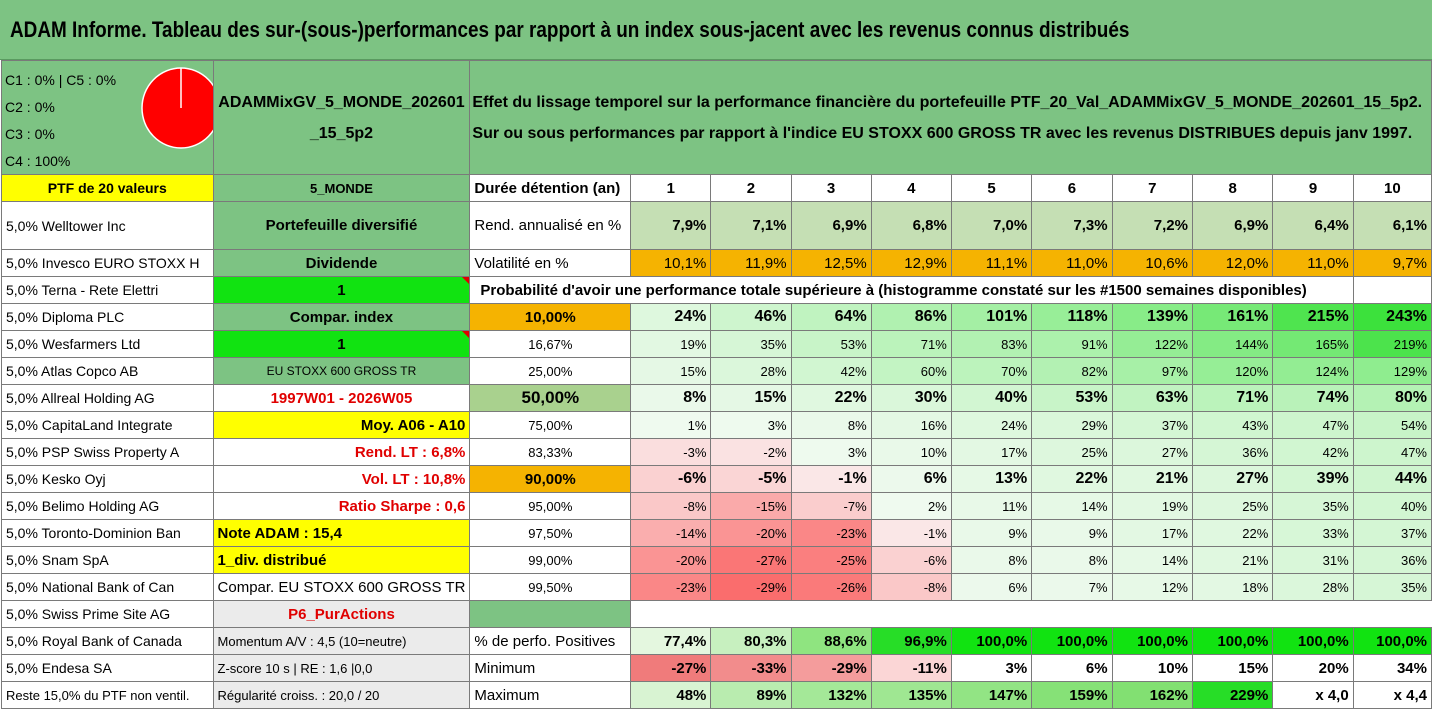 The image size is (1432, 717). Describe the element at coordinates (1313, 533) in the screenshot. I see `proba-value: 33%` at that location.